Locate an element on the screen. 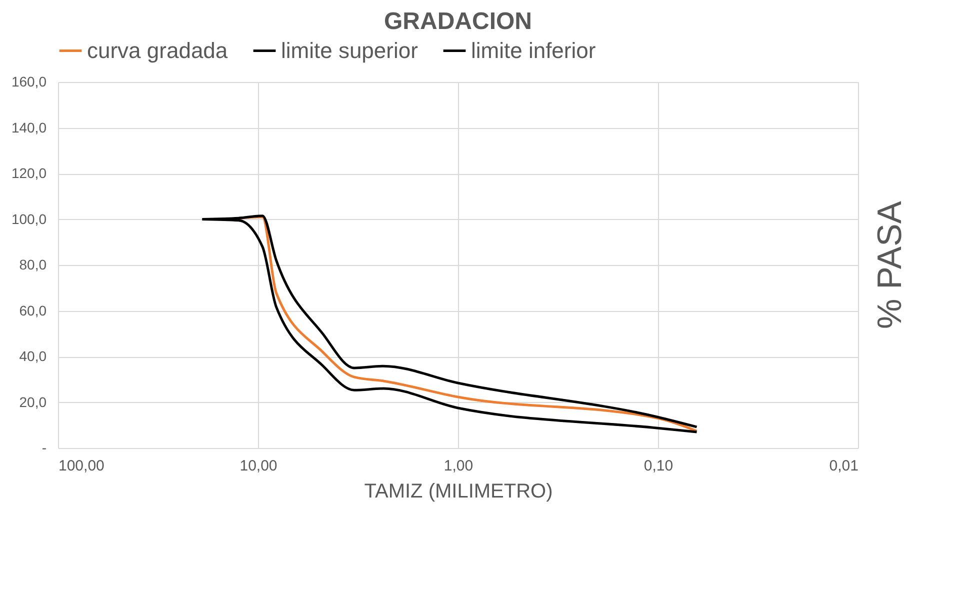 This screenshot has height=593, width=971. legend-label: limite superior is located at coordinates (349, 50).